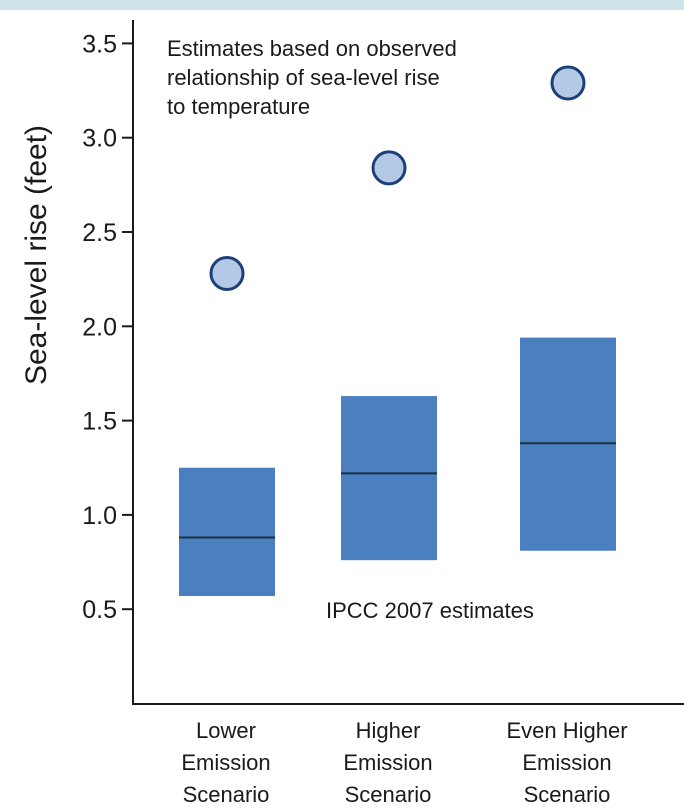 The image size is (684, 808). Describe the element at coordinates (303, 77) in the screenshot. I see `observed-annotation-line-2: relationship of sea-level rise` at that location.